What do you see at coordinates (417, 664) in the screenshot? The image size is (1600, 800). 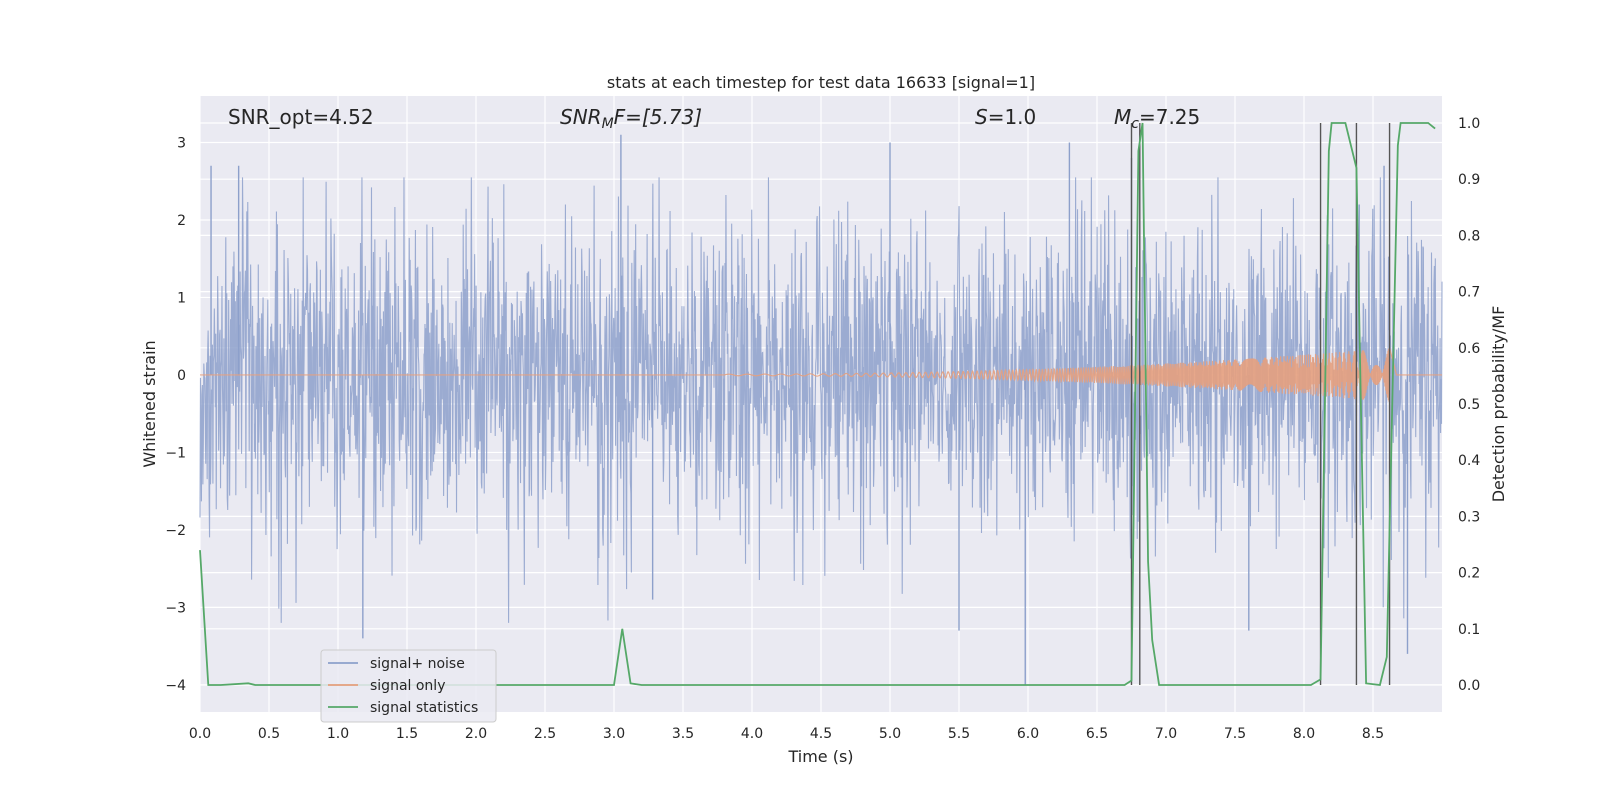 I see `legend-label-signal-noise: signal+ noise` at bounding box center [417, 664].